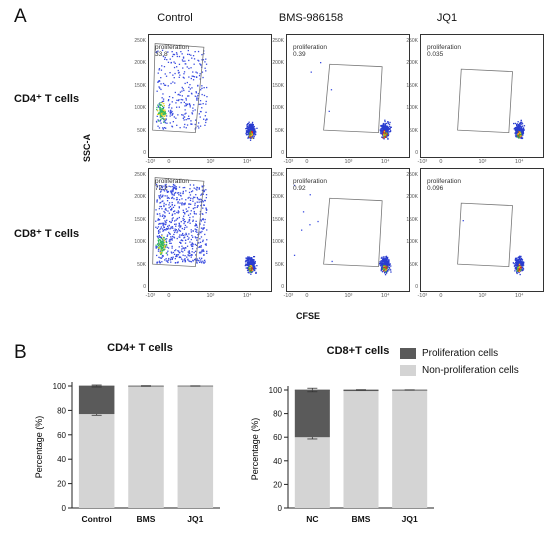 The width and height of the screenshot is (550, 535). What do you see at coordinates (470, 370) in the screenshot?
I see `legend-label-non-proliferation: Non-proliferation cells` at bounding box center [470, 370].